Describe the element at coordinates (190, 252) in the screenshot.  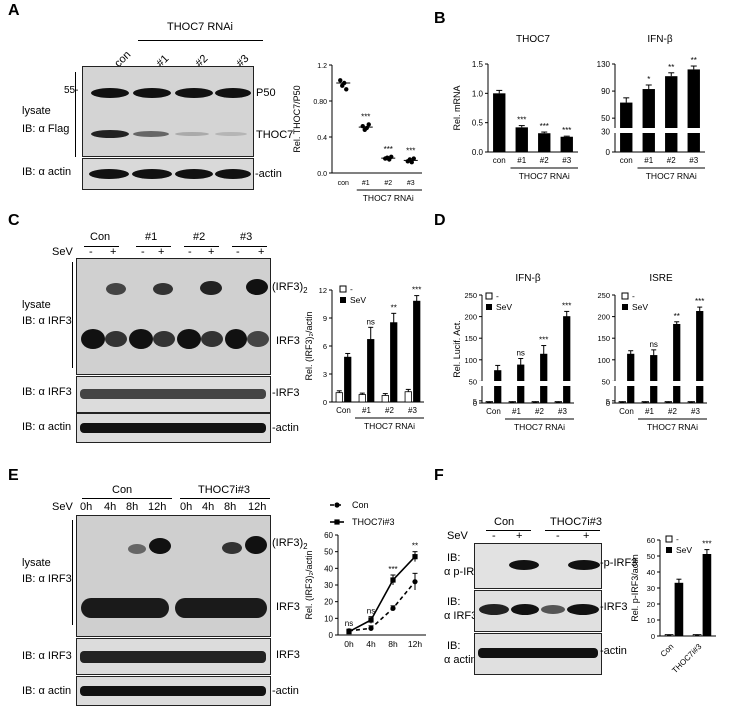
I see `panel-c-minus: -` at that location.